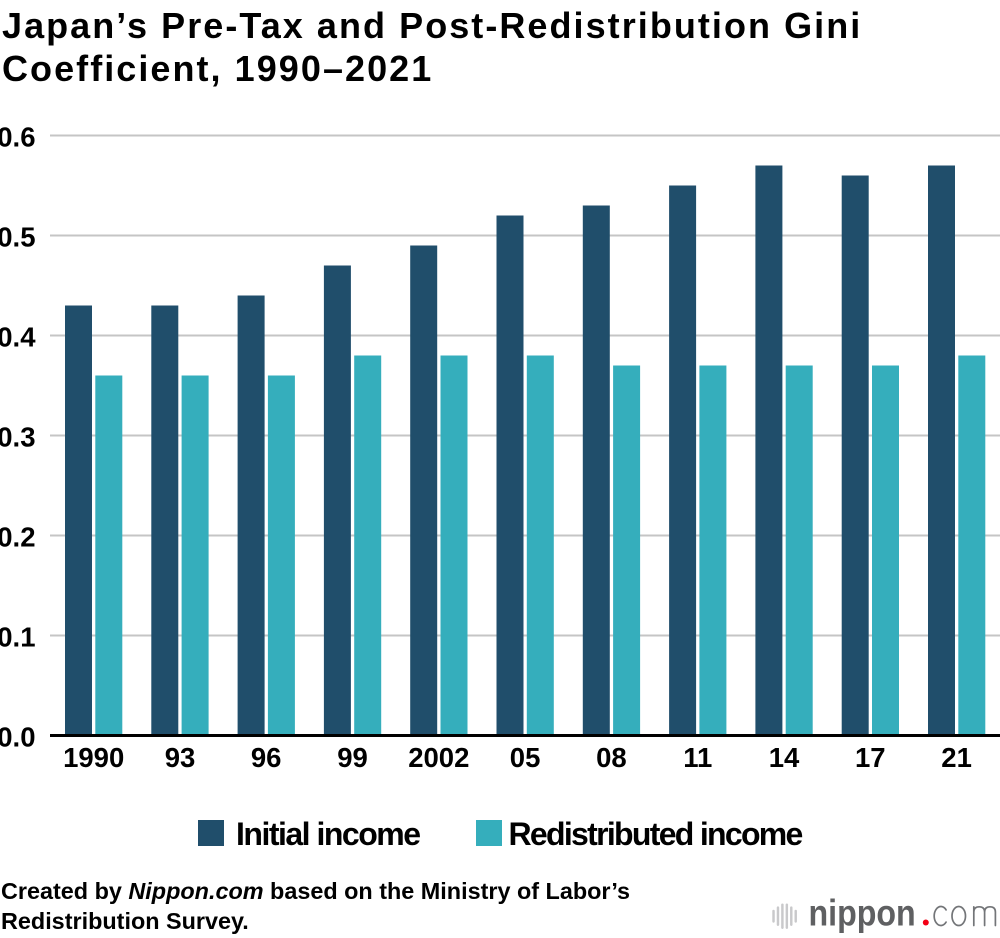  Describe the element at coordinates (438, 757) in the screenshot. I see `svg-text: 2002` at that location.